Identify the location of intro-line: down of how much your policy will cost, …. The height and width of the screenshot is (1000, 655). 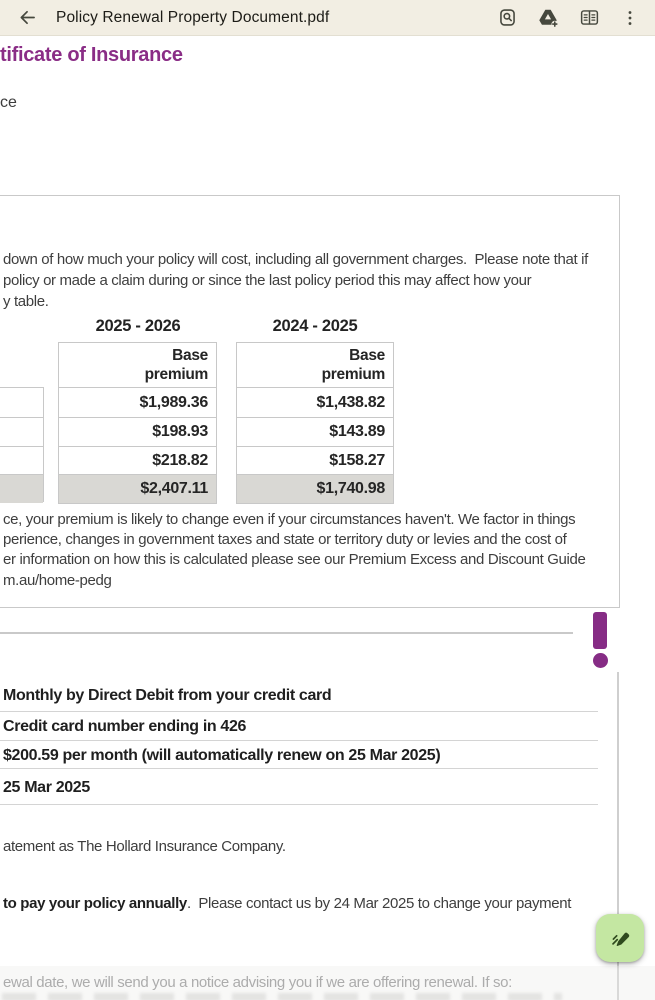
(295, 259).